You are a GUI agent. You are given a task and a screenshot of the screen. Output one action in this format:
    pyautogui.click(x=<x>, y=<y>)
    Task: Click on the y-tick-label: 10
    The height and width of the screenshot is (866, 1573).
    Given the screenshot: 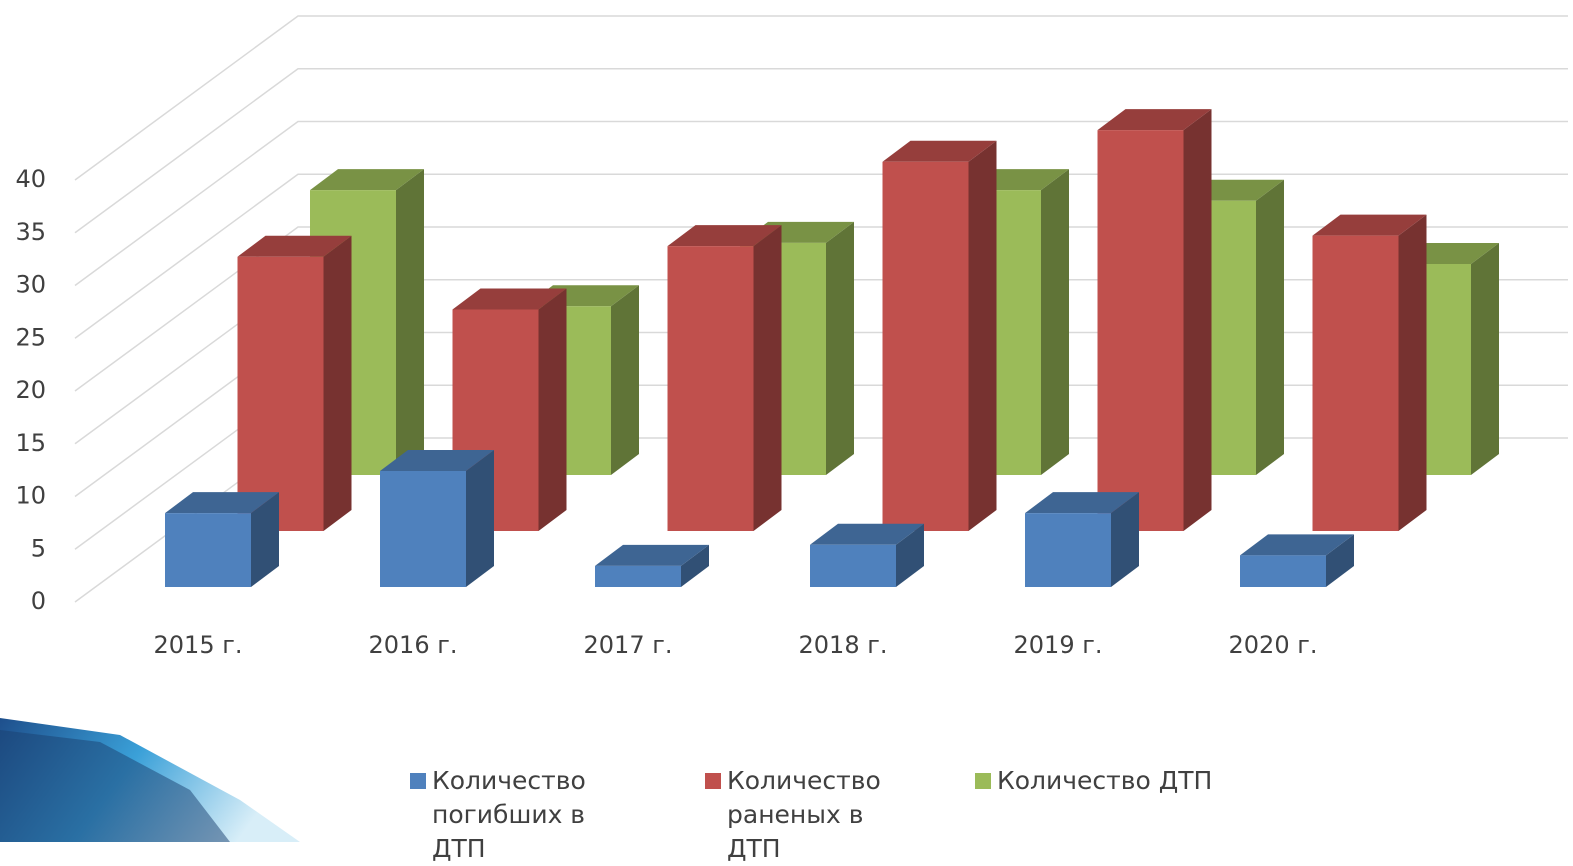 What is the action you would take?
    pyautogui.click(x=30, y=496)
    